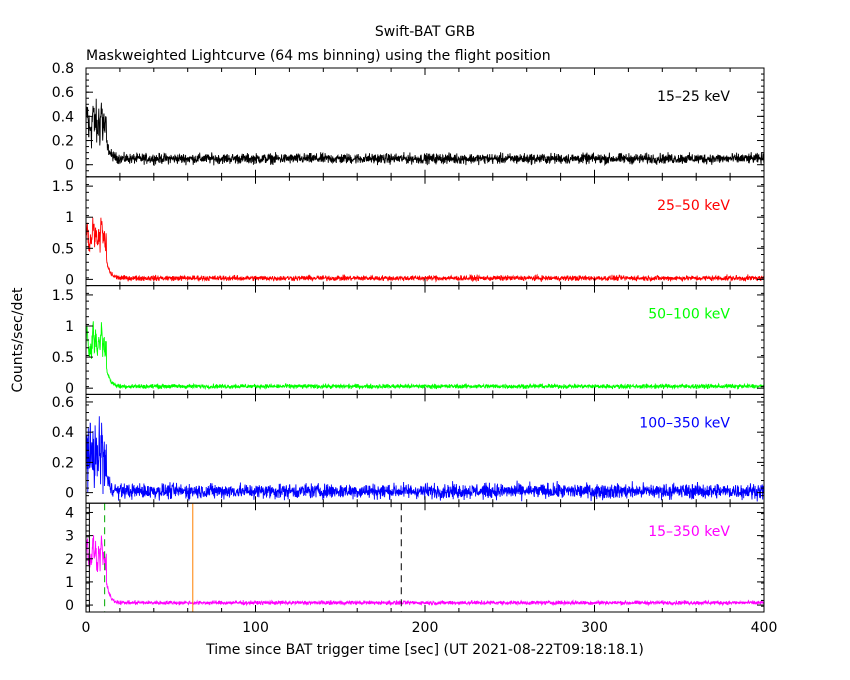 Image resolution: width=850 pixels, height=680 pixels. What do you see at coordinates (18, 339) in the screenshot?
I see `y-axis-label: Counts/sec/det` at bounding box center [18, 339].